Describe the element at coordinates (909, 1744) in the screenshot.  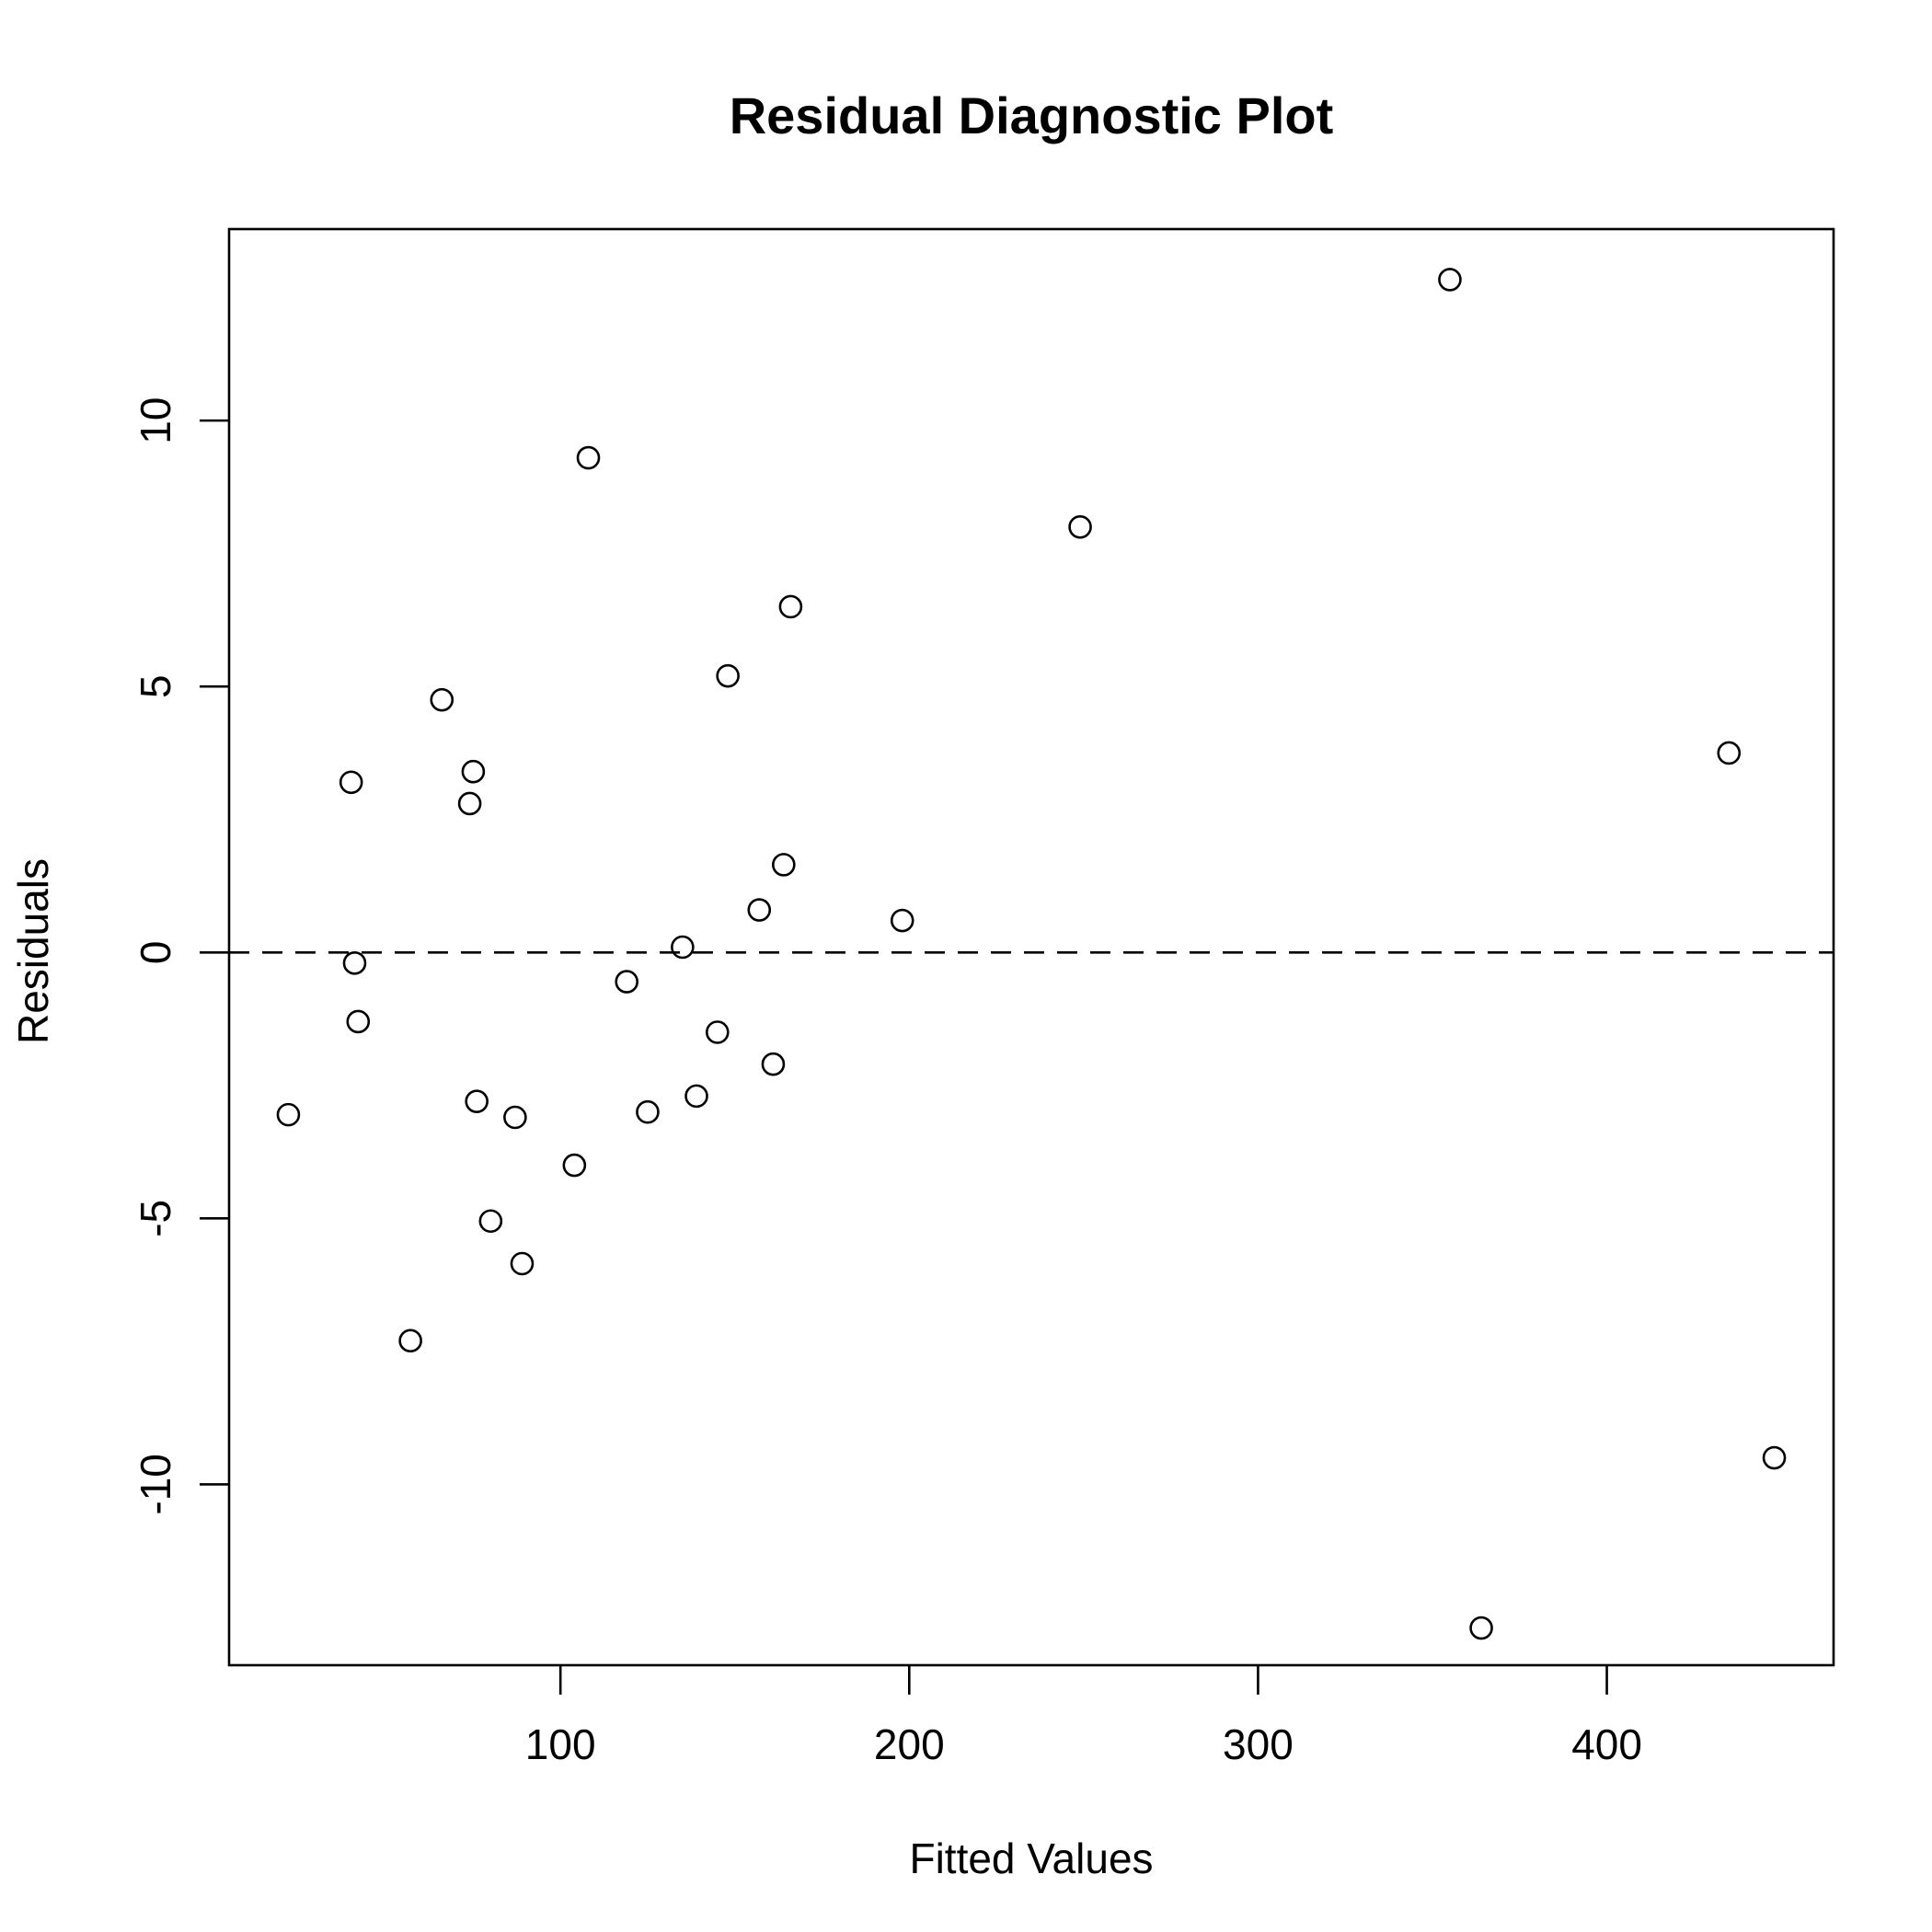
I see `x-tick-label: 200` at that location.